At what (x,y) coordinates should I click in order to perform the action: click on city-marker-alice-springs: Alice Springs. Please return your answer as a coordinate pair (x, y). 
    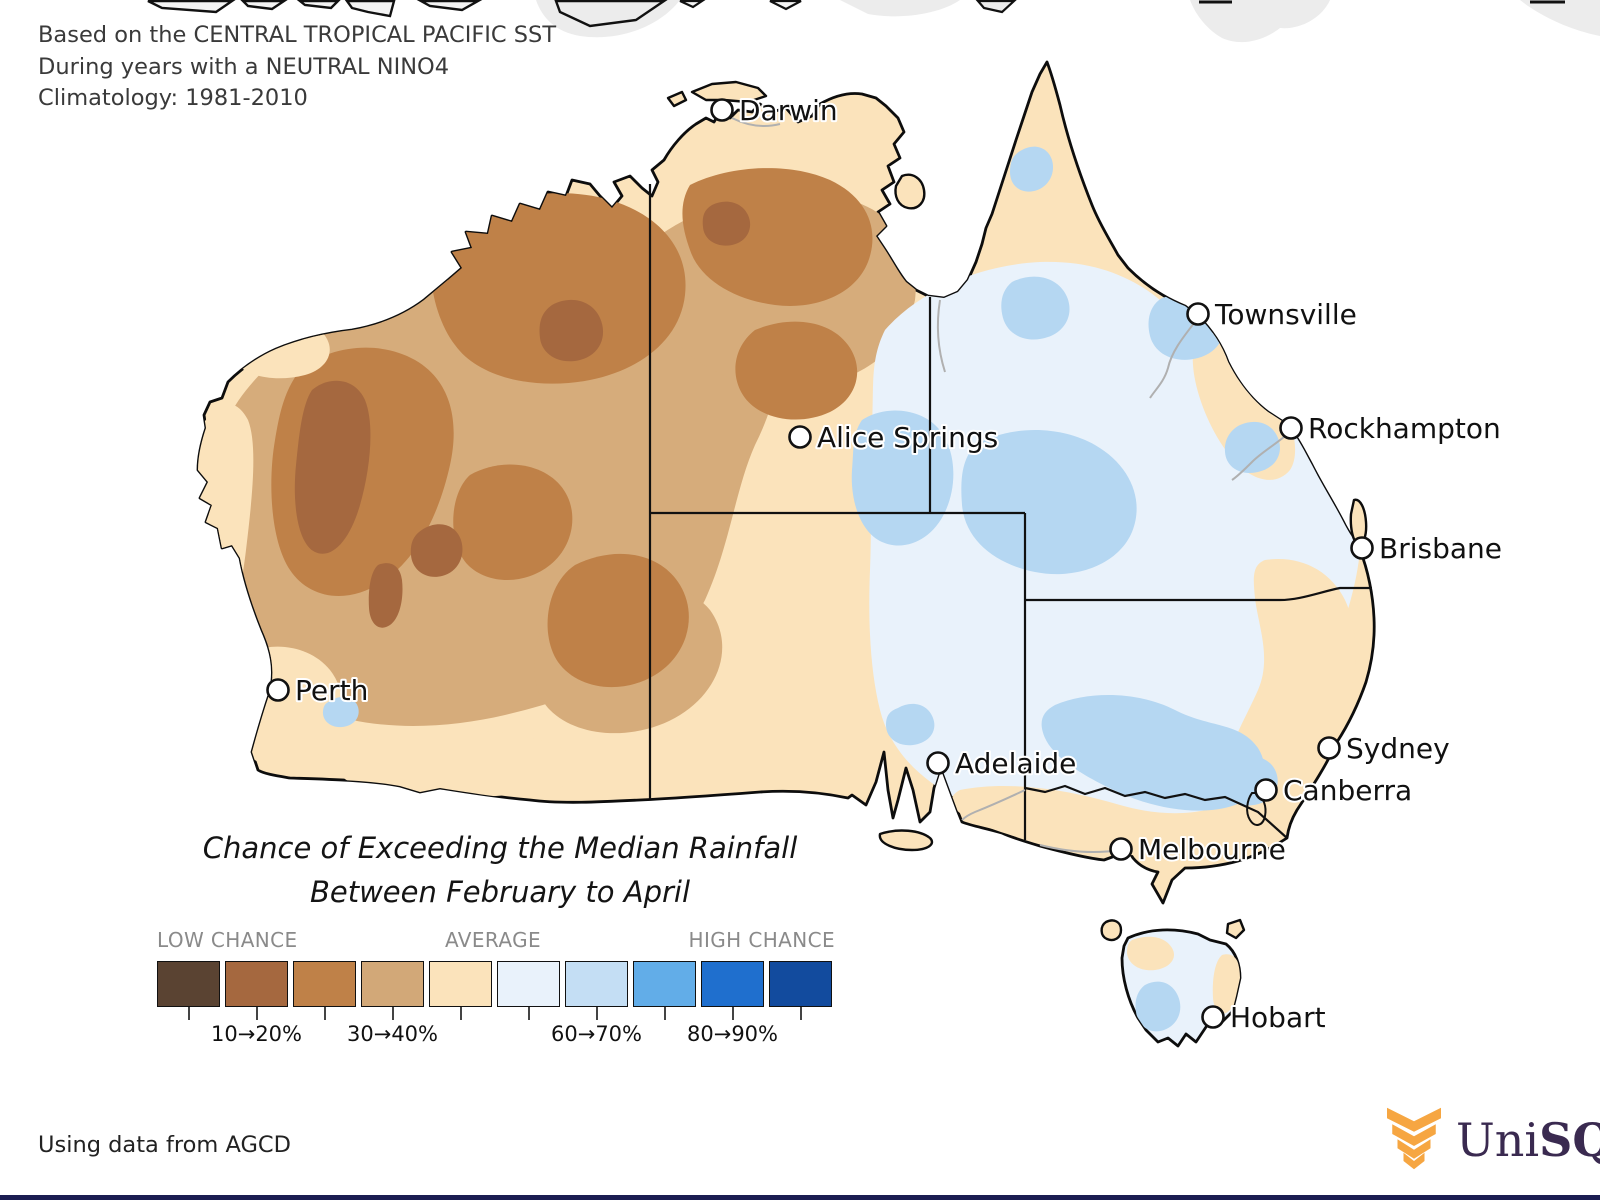
    Looking at the image, I should click on (894, 437).